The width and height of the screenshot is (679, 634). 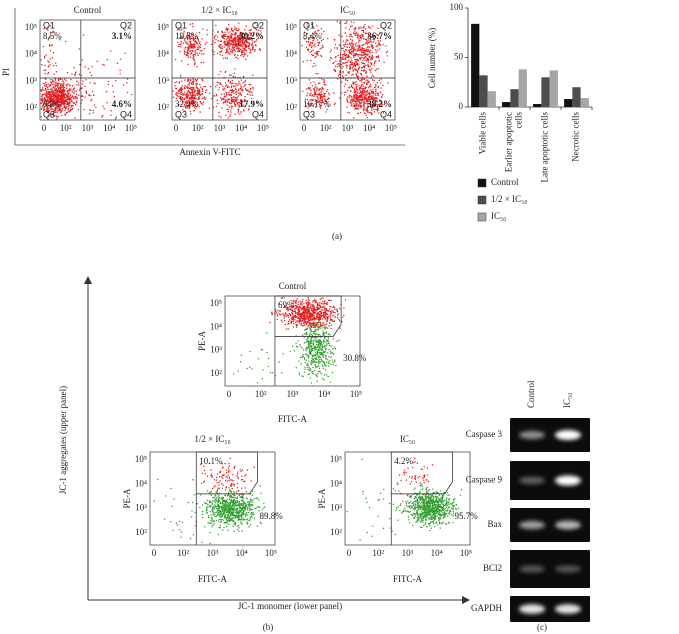 I want to click on bar, so click(x=506, y=104).